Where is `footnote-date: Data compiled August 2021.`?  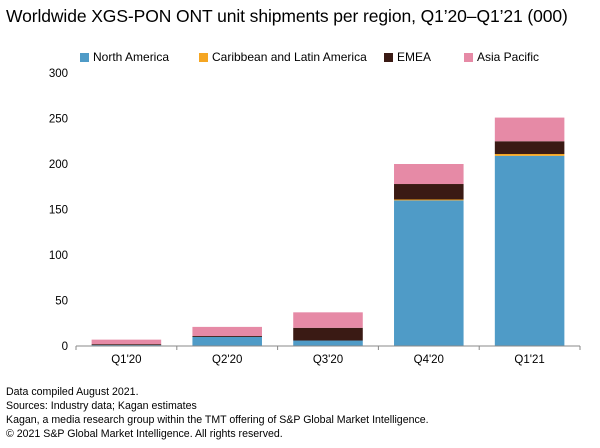 footnote-date: Data compiled August 2021. is located at coordinates (72, 392).